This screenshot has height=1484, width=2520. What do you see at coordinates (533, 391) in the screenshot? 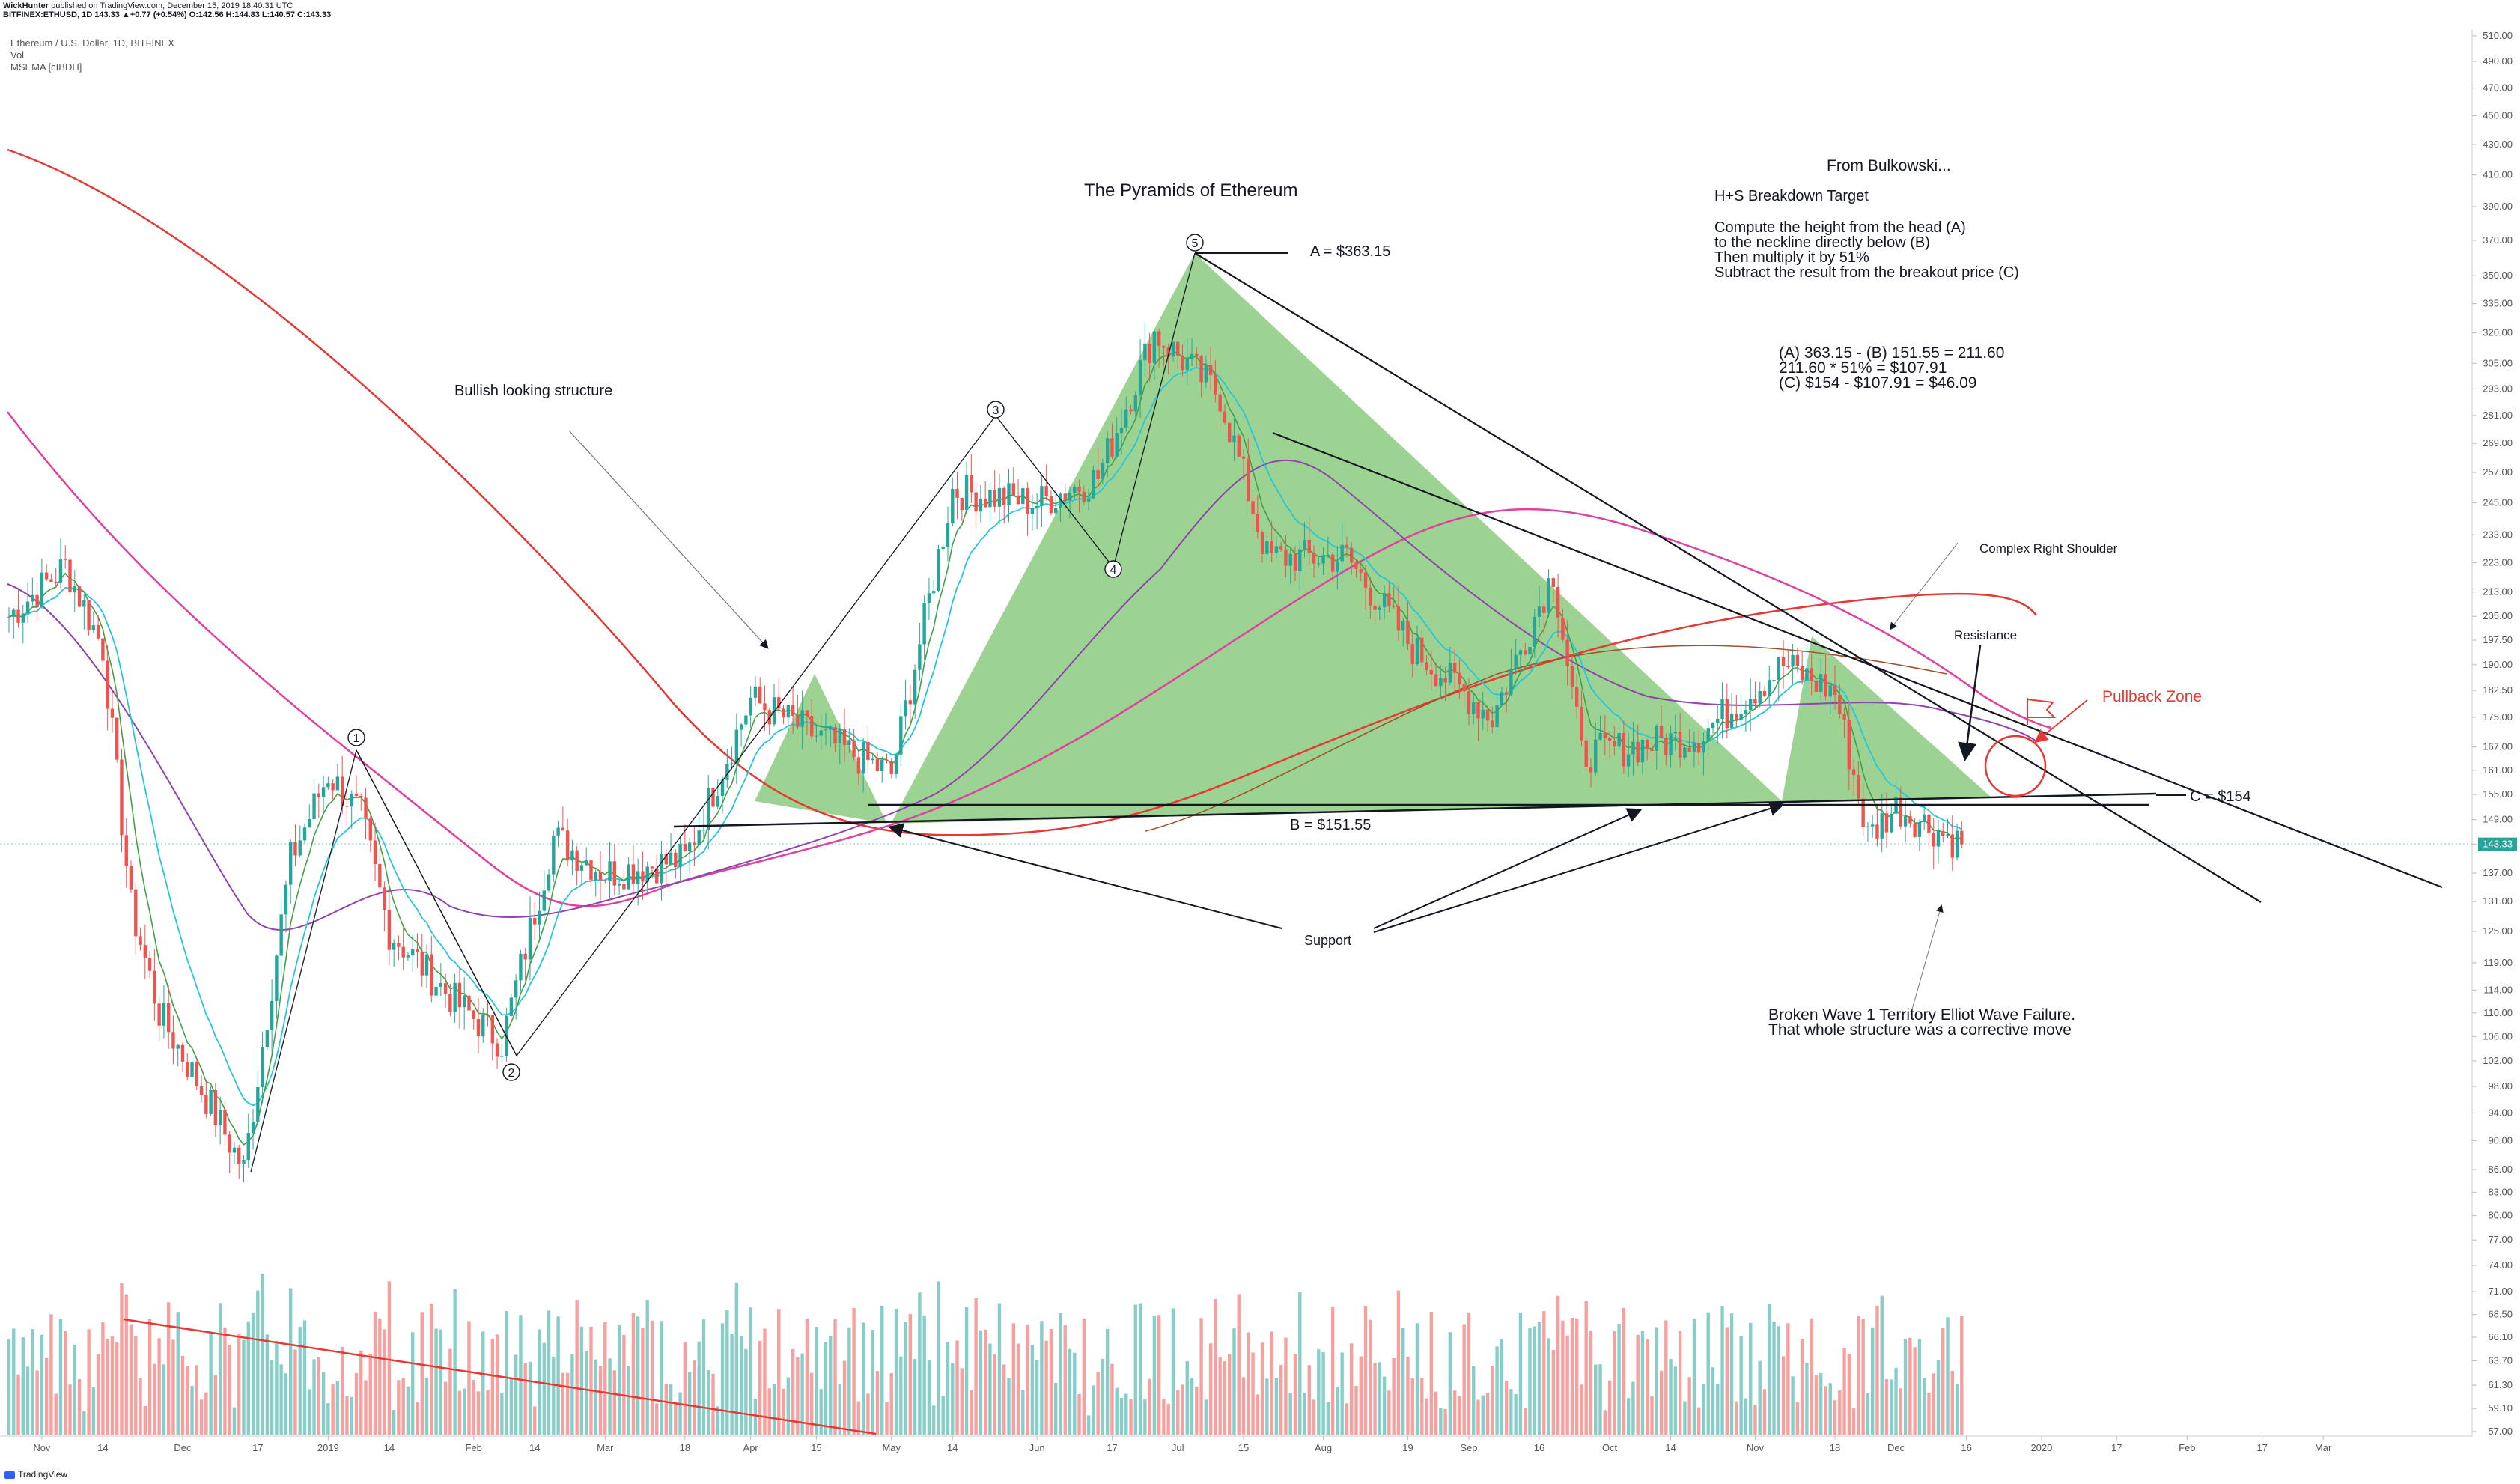
I see `bullish-label: Bullish looking structure` at bounding box center [533, 391].